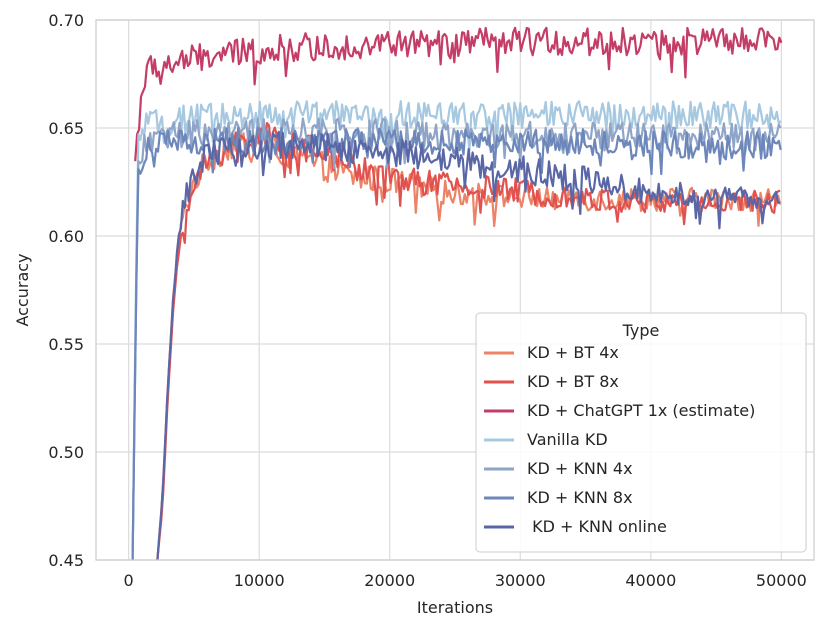 This screenshot has width=831, height=633. What do you see at coordinates (567, 439) in the screenshot?
I see `legend-label: Vanilla KD` at bounding box center [567, 439].